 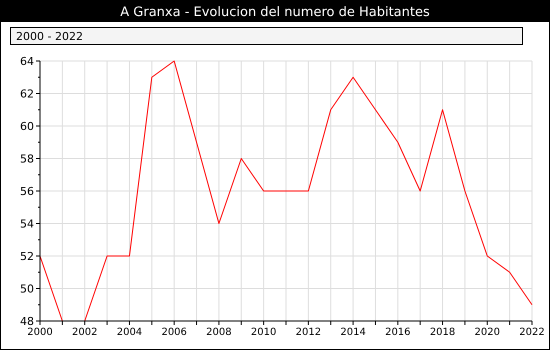 What do you see at coordinates (353, 332) in the screenshot?
I see `x-tick-label: 2014` at bounding box center [353, 332].